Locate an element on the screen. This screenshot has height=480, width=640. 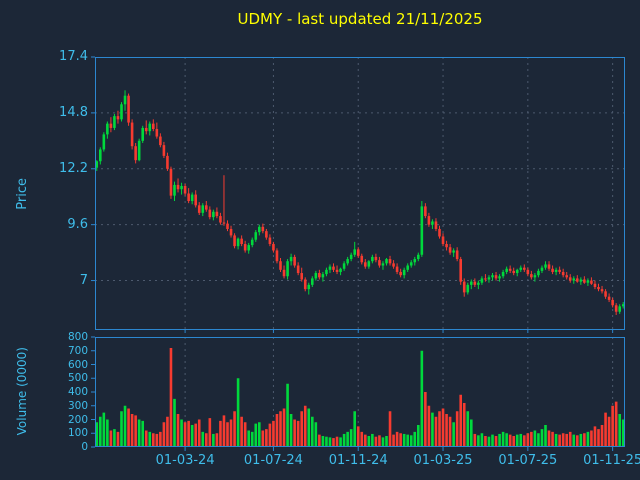
volume-tick-label: 300 is located at coordinates (77, 405).